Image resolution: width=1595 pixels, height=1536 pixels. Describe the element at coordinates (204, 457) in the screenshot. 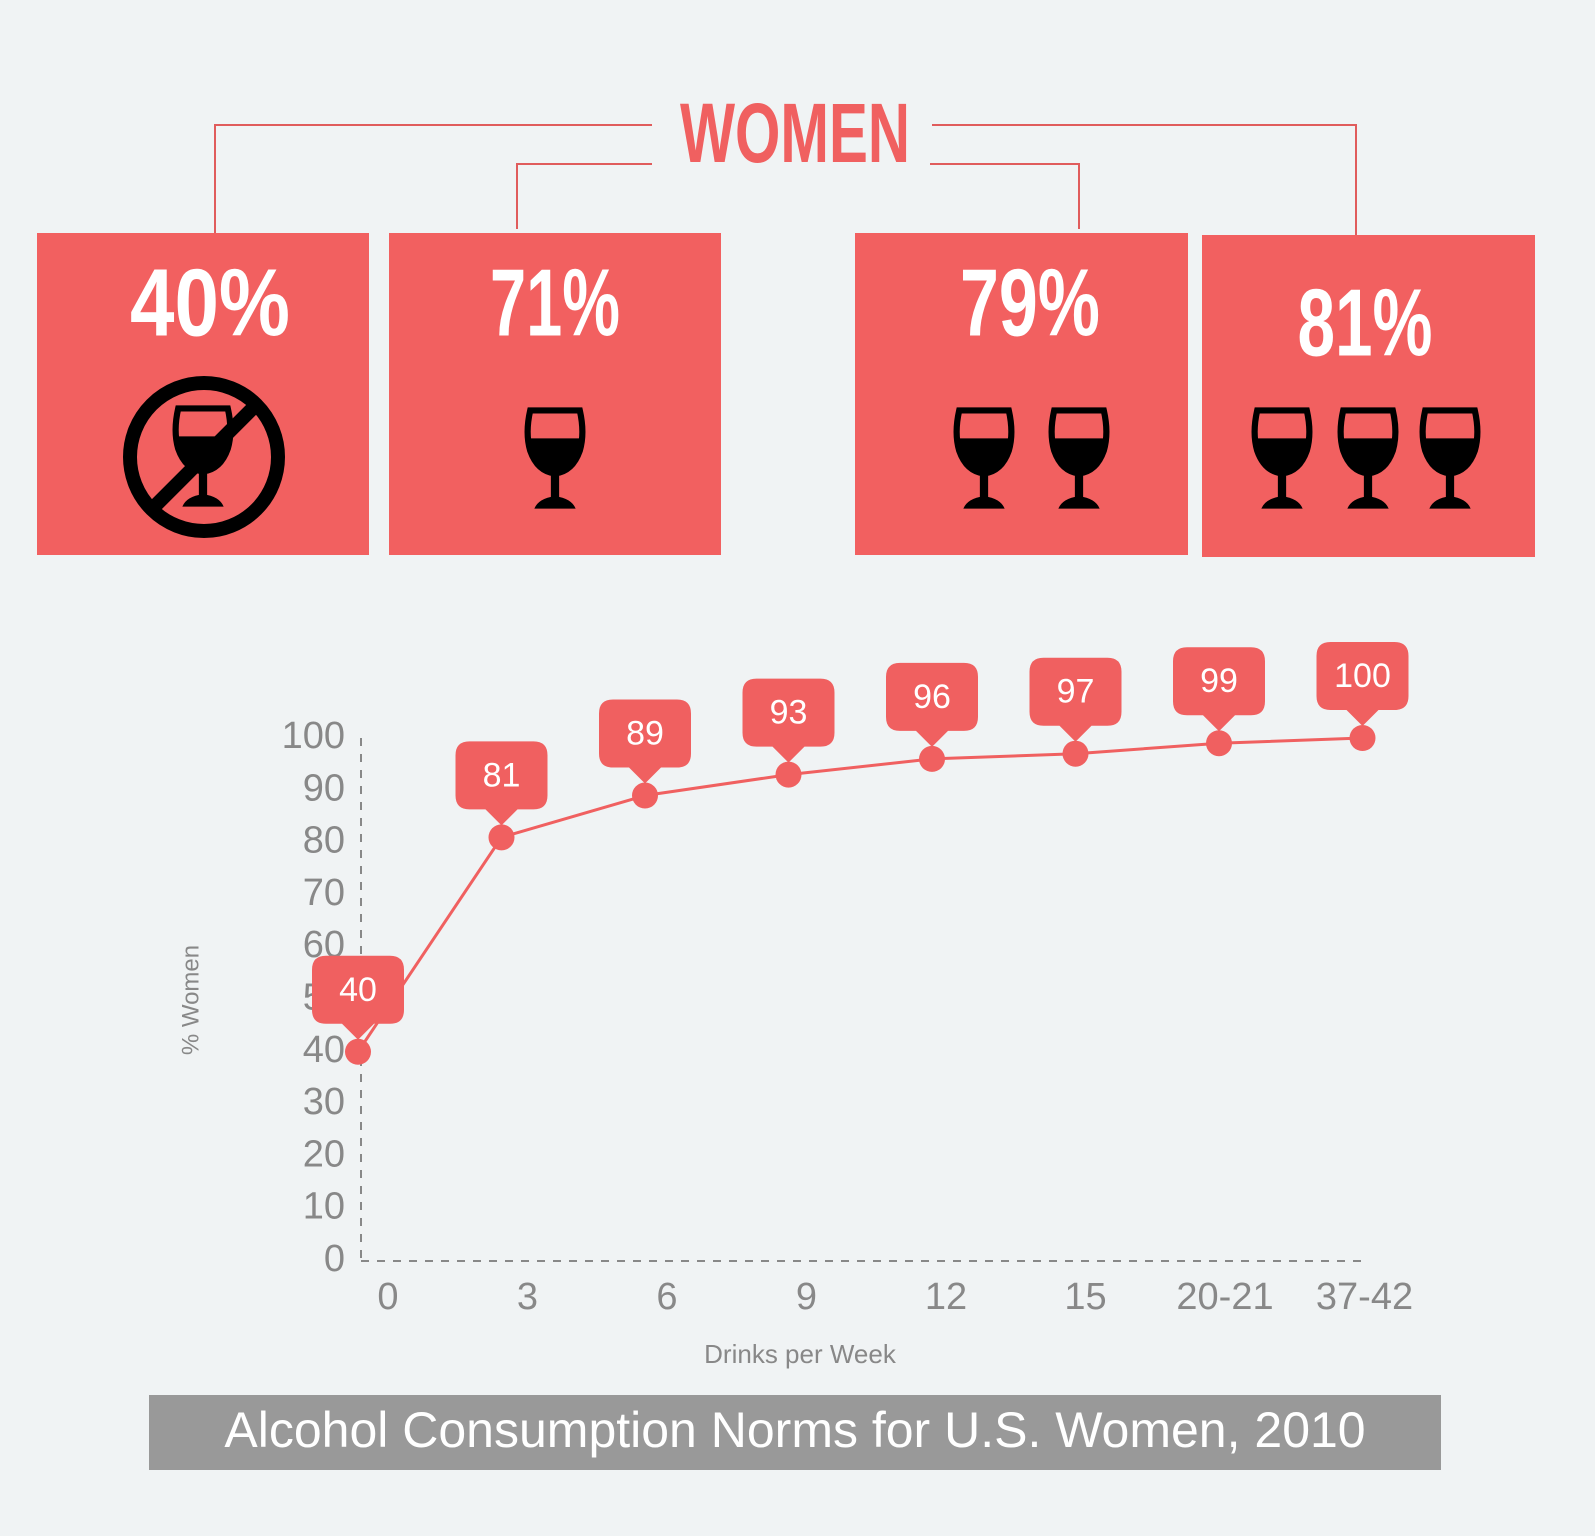

I see `no-drink-icon` at that location.